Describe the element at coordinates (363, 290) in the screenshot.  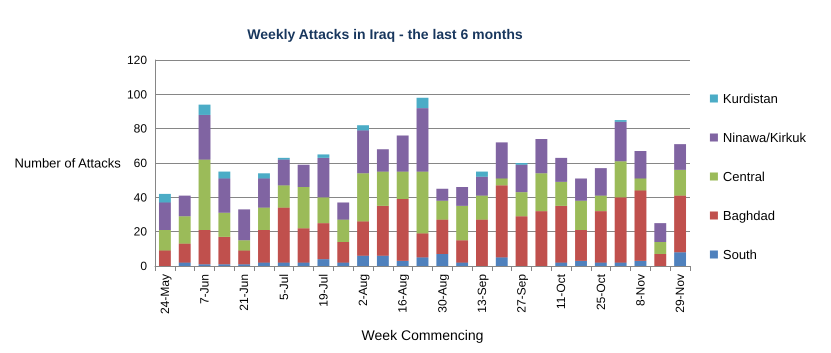
I see `x-tick-label: 2-Aug` at that location.